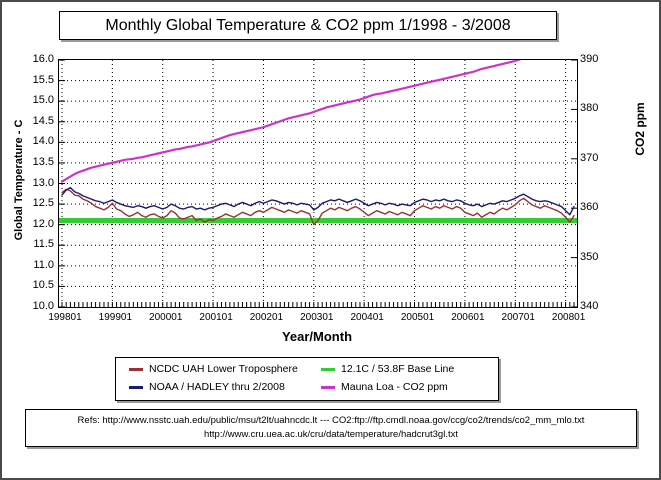 This screenshot has height=480, width=661. What do you see at coordinates (43, 100) in the screenshot?
I see `y-tick-left: 15.0` at bounding box center [43, 100].